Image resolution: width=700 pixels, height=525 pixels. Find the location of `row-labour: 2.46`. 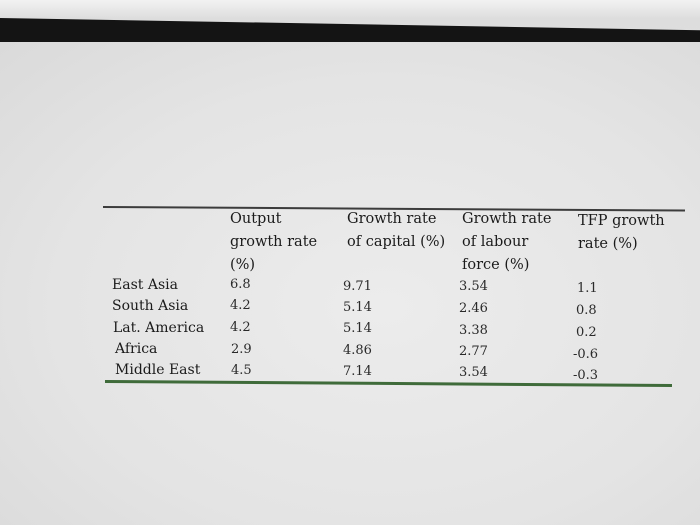

row-labour: 2.46 is located at coordinates (473, 308).